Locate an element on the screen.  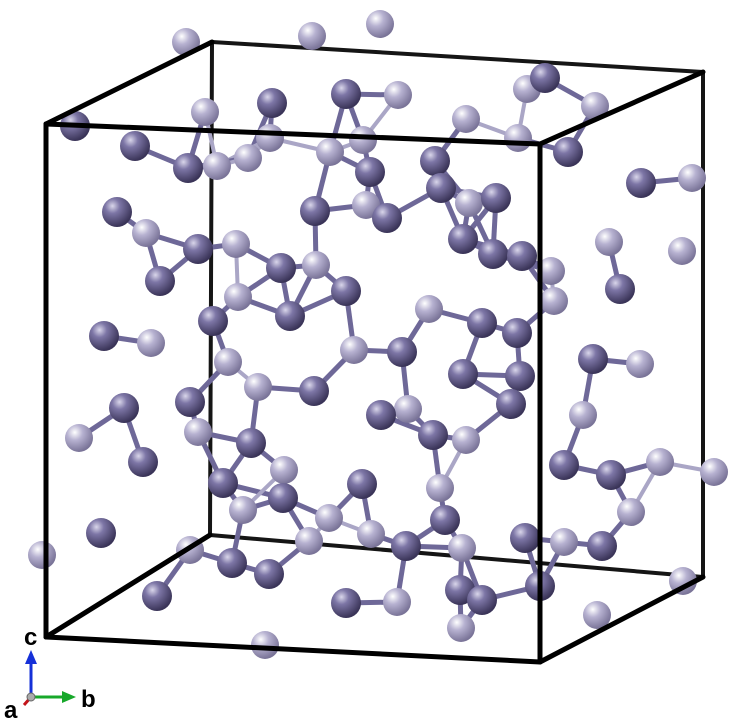
b-axis-label: b is located at coordinates (88, 699).